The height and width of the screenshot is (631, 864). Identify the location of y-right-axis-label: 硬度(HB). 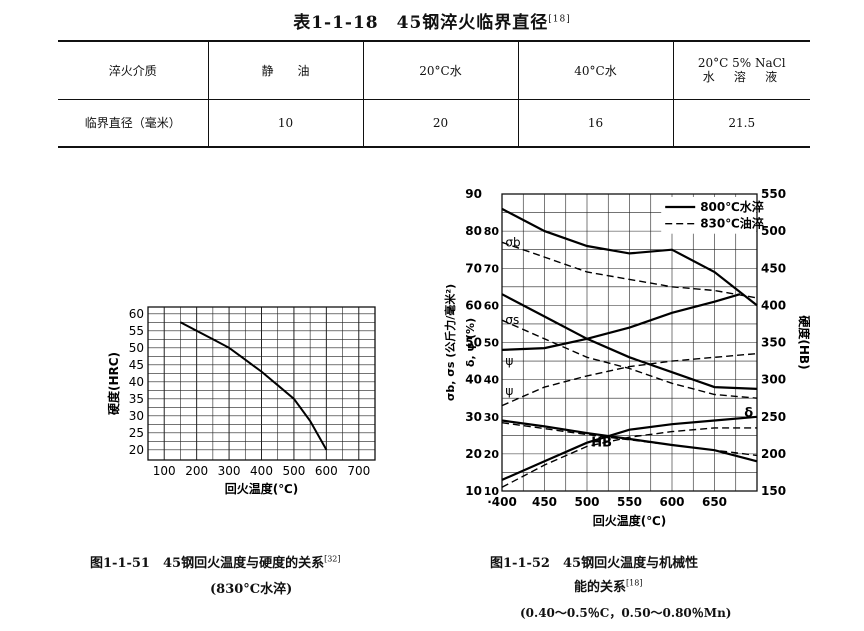
(803, 342).